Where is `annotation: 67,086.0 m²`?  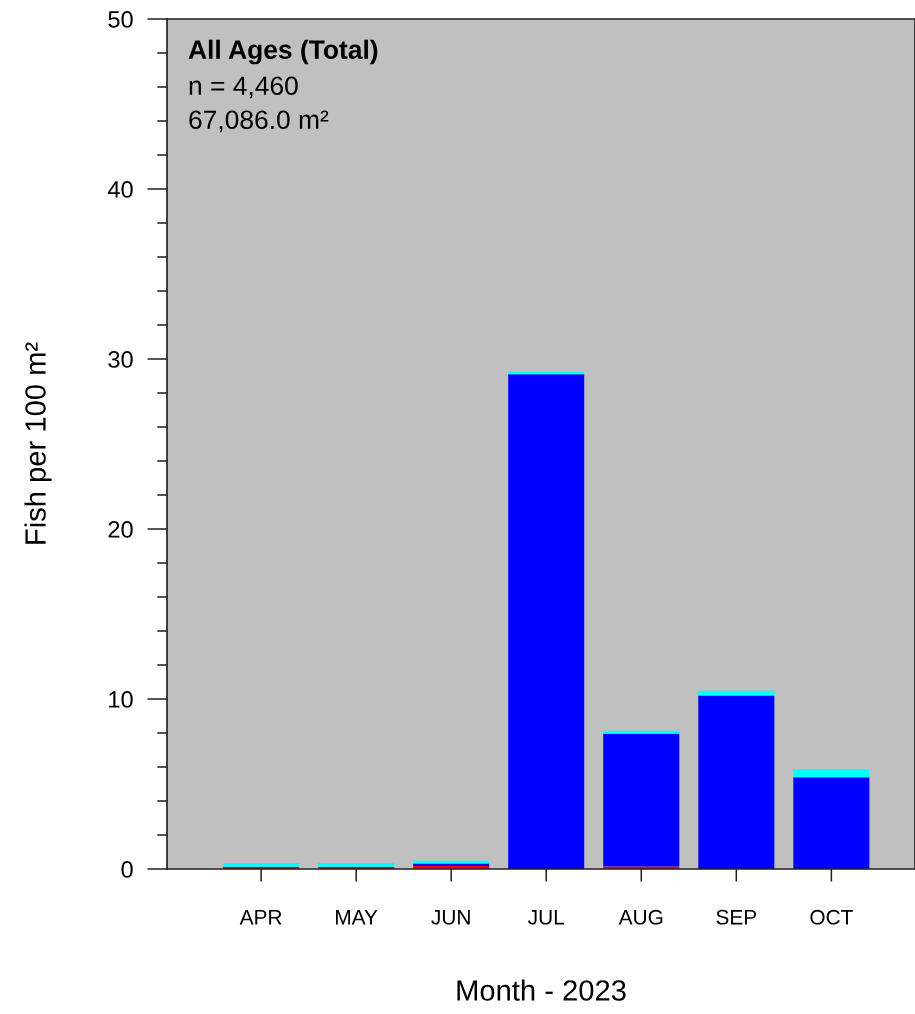 annotation: 67,086.0 m² is located at coordinates (259, 121).